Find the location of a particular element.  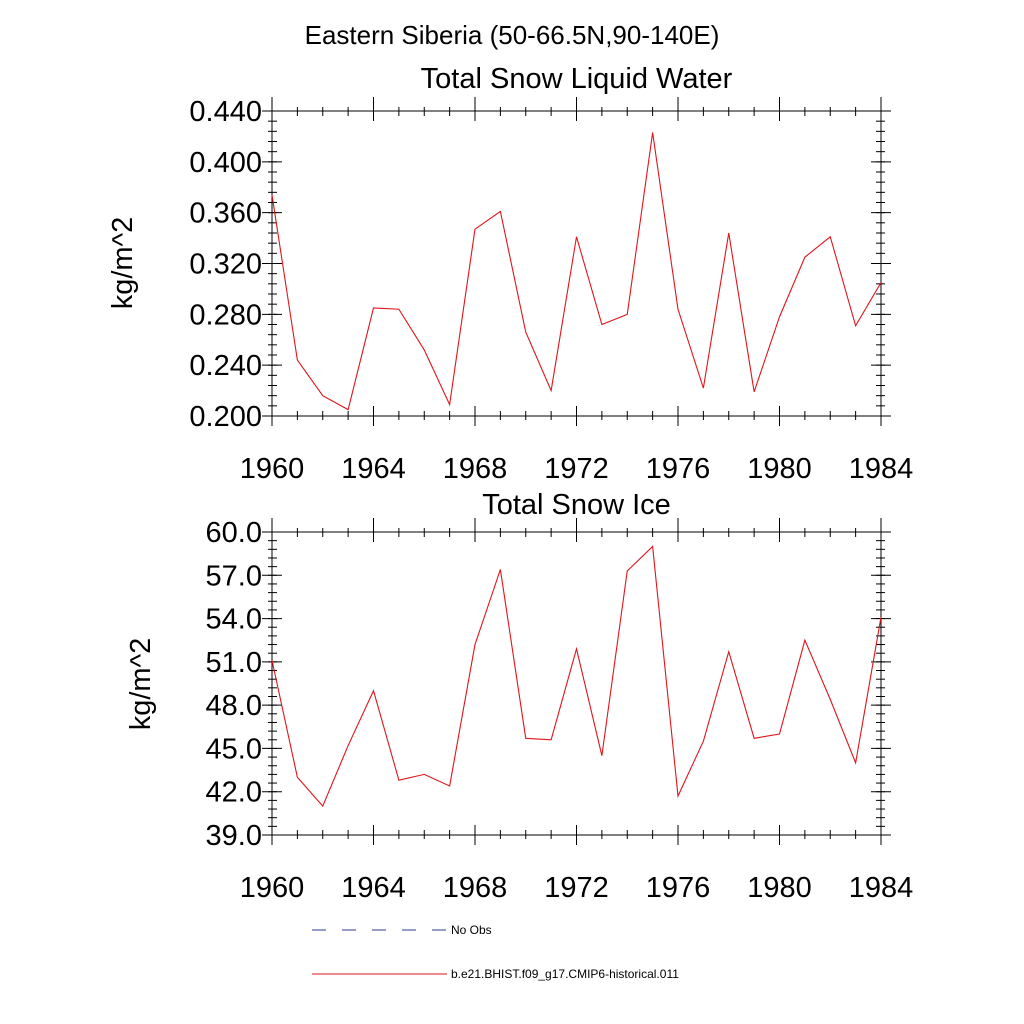

y-tick-label: 0.200 is located at coordinates (225, 417).